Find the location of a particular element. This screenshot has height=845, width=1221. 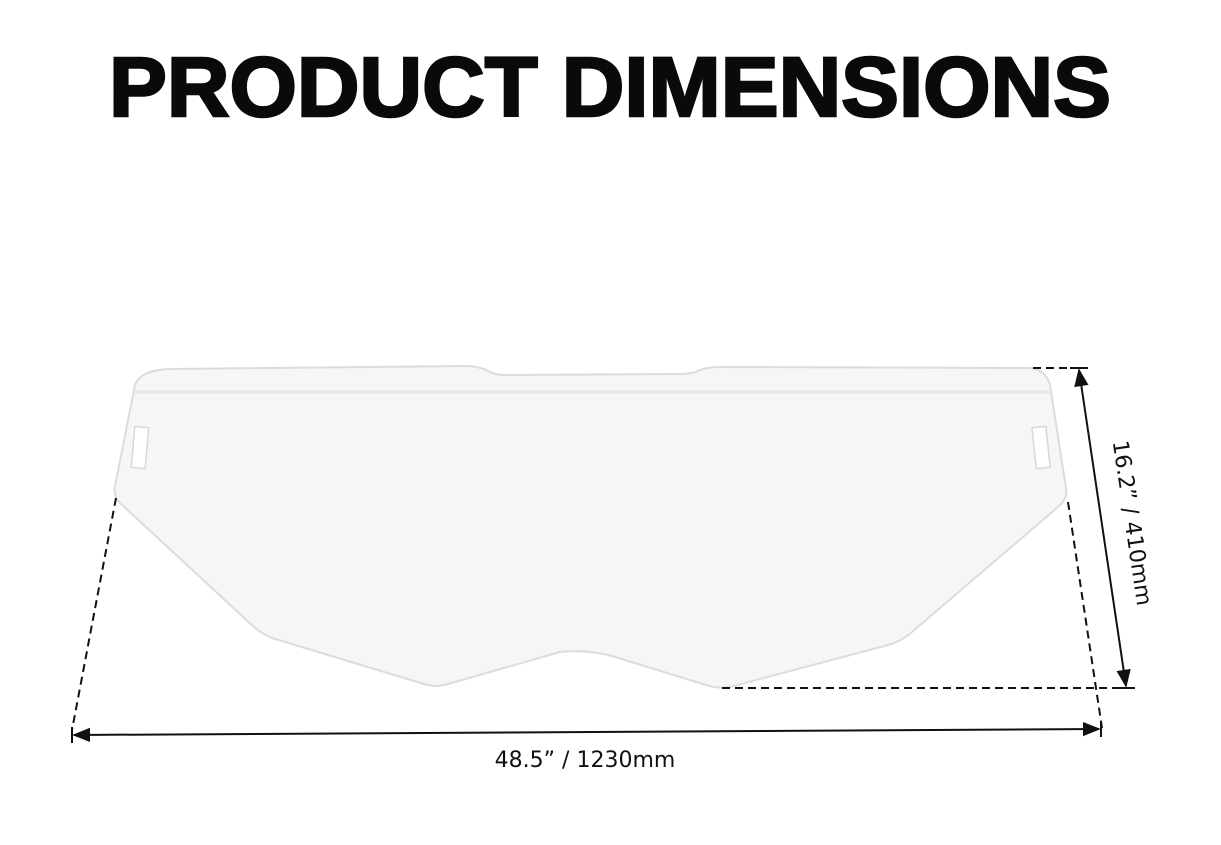

page-title: PRODUCT DIMENSIONS is located at coordinates (610, 87).